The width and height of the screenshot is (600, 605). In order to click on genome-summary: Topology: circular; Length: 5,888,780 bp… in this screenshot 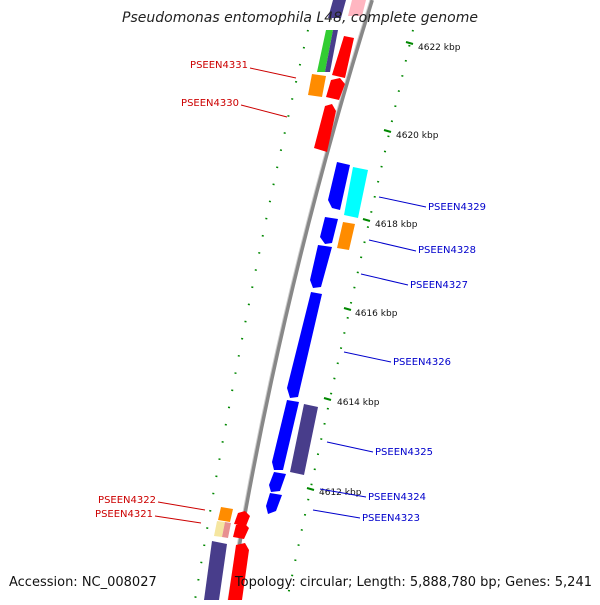, I will do `click(413, 582)`.